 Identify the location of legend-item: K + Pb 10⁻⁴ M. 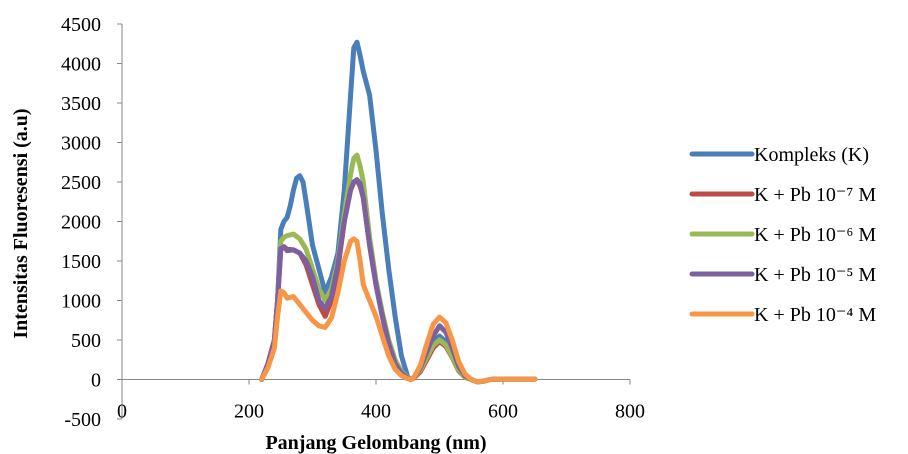
(782, 315).